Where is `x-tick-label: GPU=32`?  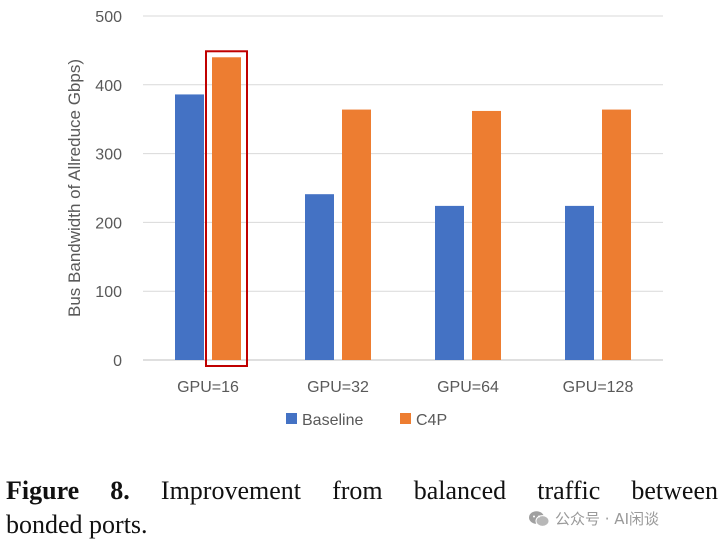
x-tick-label: GPU=32 is located at coordinates (338, 387).